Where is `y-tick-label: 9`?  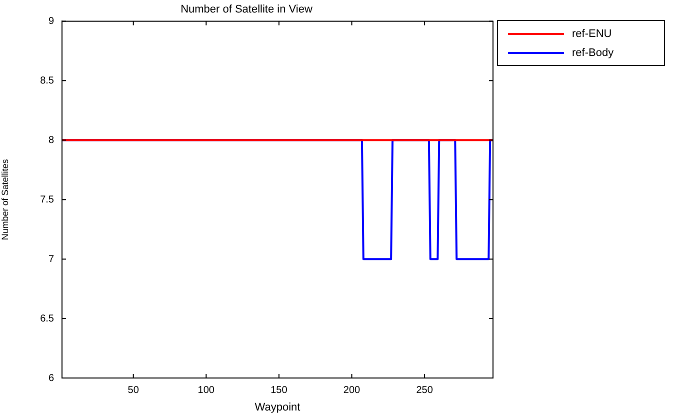 y-tick-label: 9 is located at coordinates (51, 21).